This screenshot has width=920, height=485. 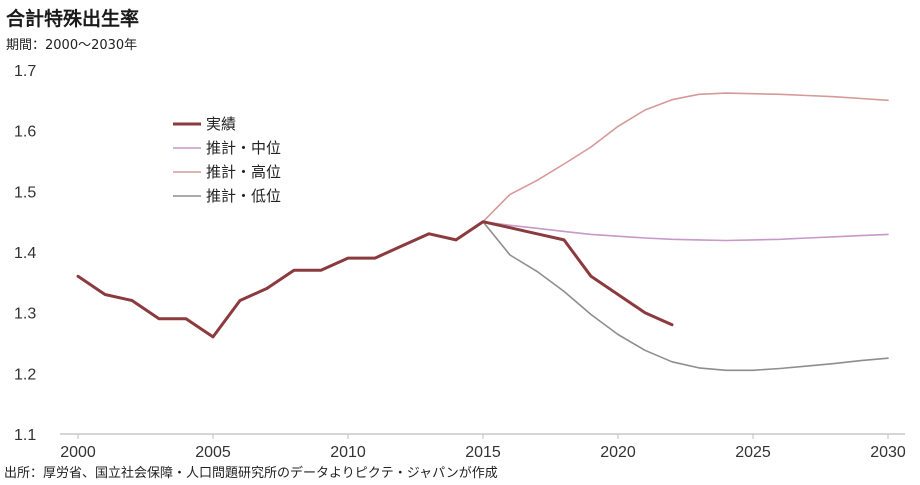 I want to click on chart-subtitle: 期間：2000～2030年, so click(x=72, y=45).